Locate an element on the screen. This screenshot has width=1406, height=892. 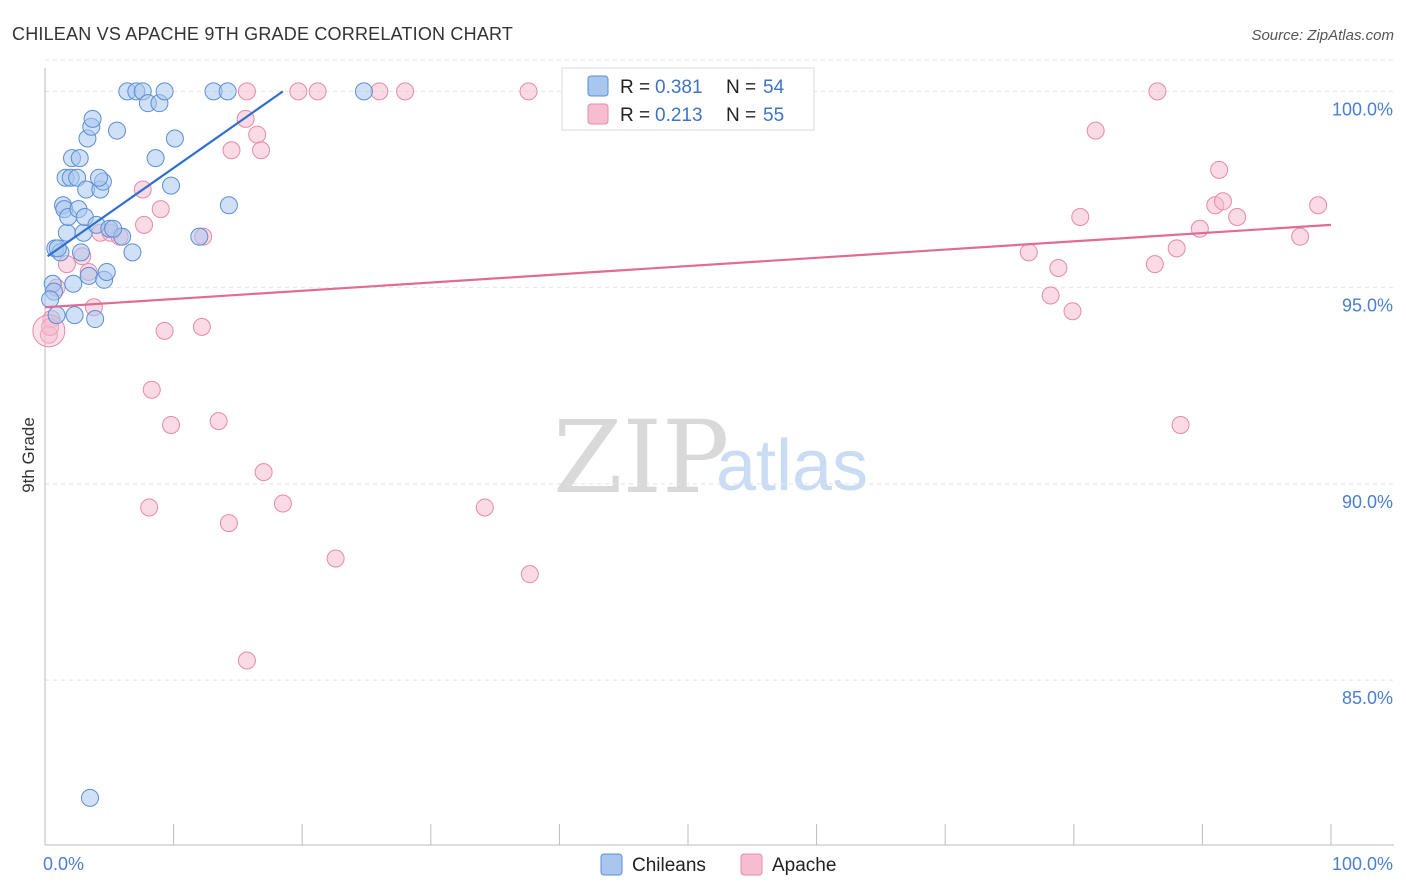
y-tick-label: 95.0% is located at coordinates (1367, 306).